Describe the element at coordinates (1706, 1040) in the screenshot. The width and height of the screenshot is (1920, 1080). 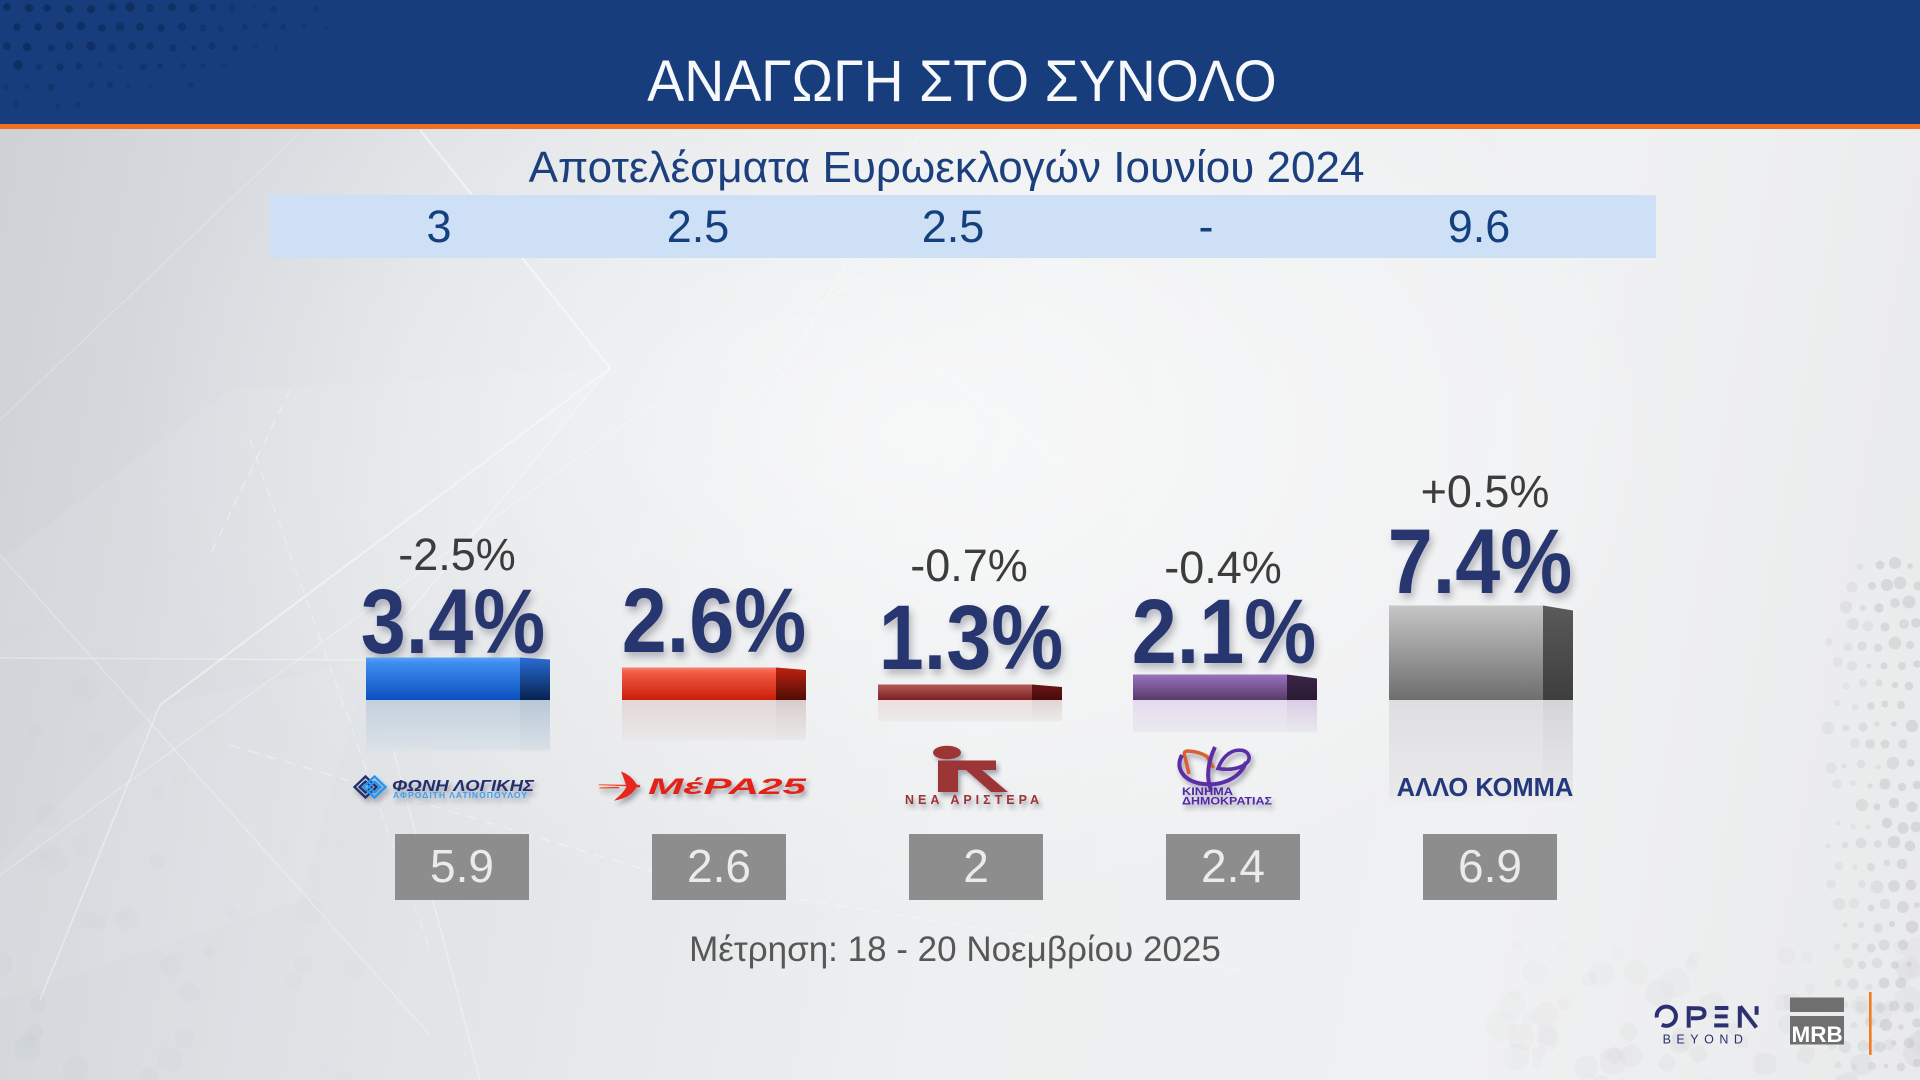
I see `svg-text: BEYOND` at that location.